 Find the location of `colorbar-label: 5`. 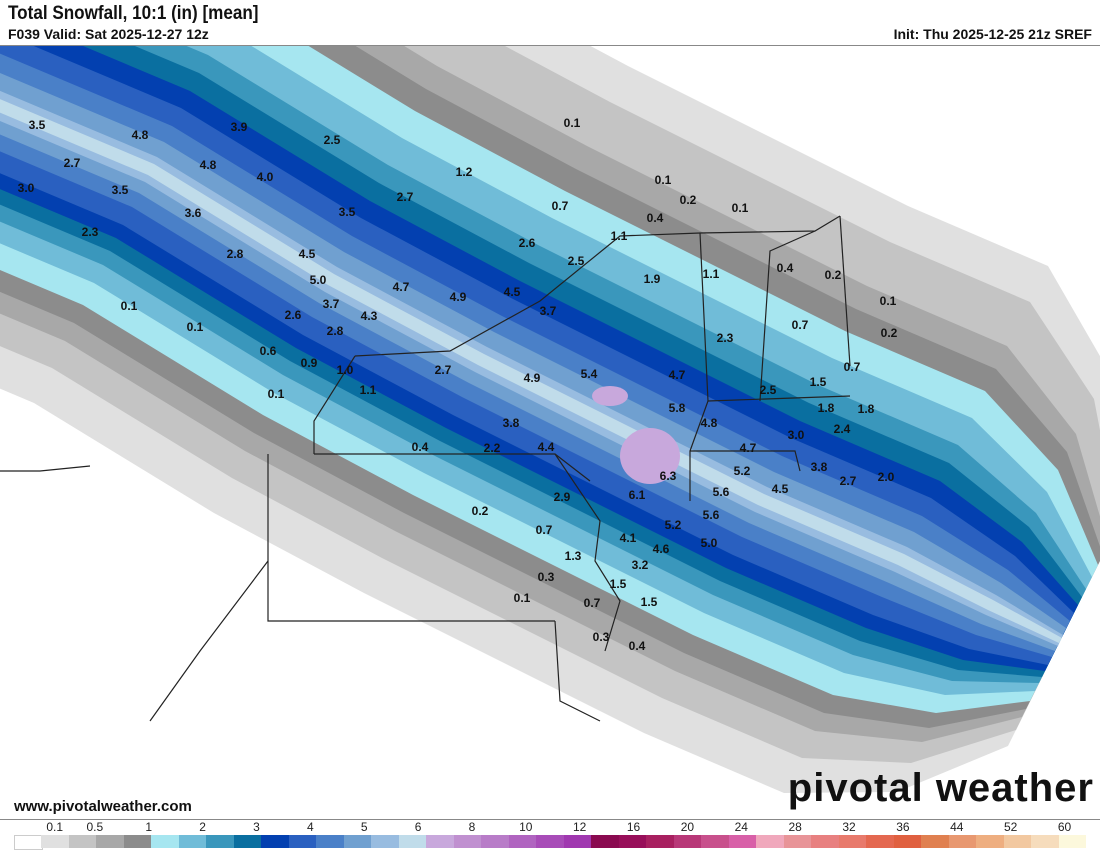

colorbar-label: 5 is located at coordinates (364, 827).